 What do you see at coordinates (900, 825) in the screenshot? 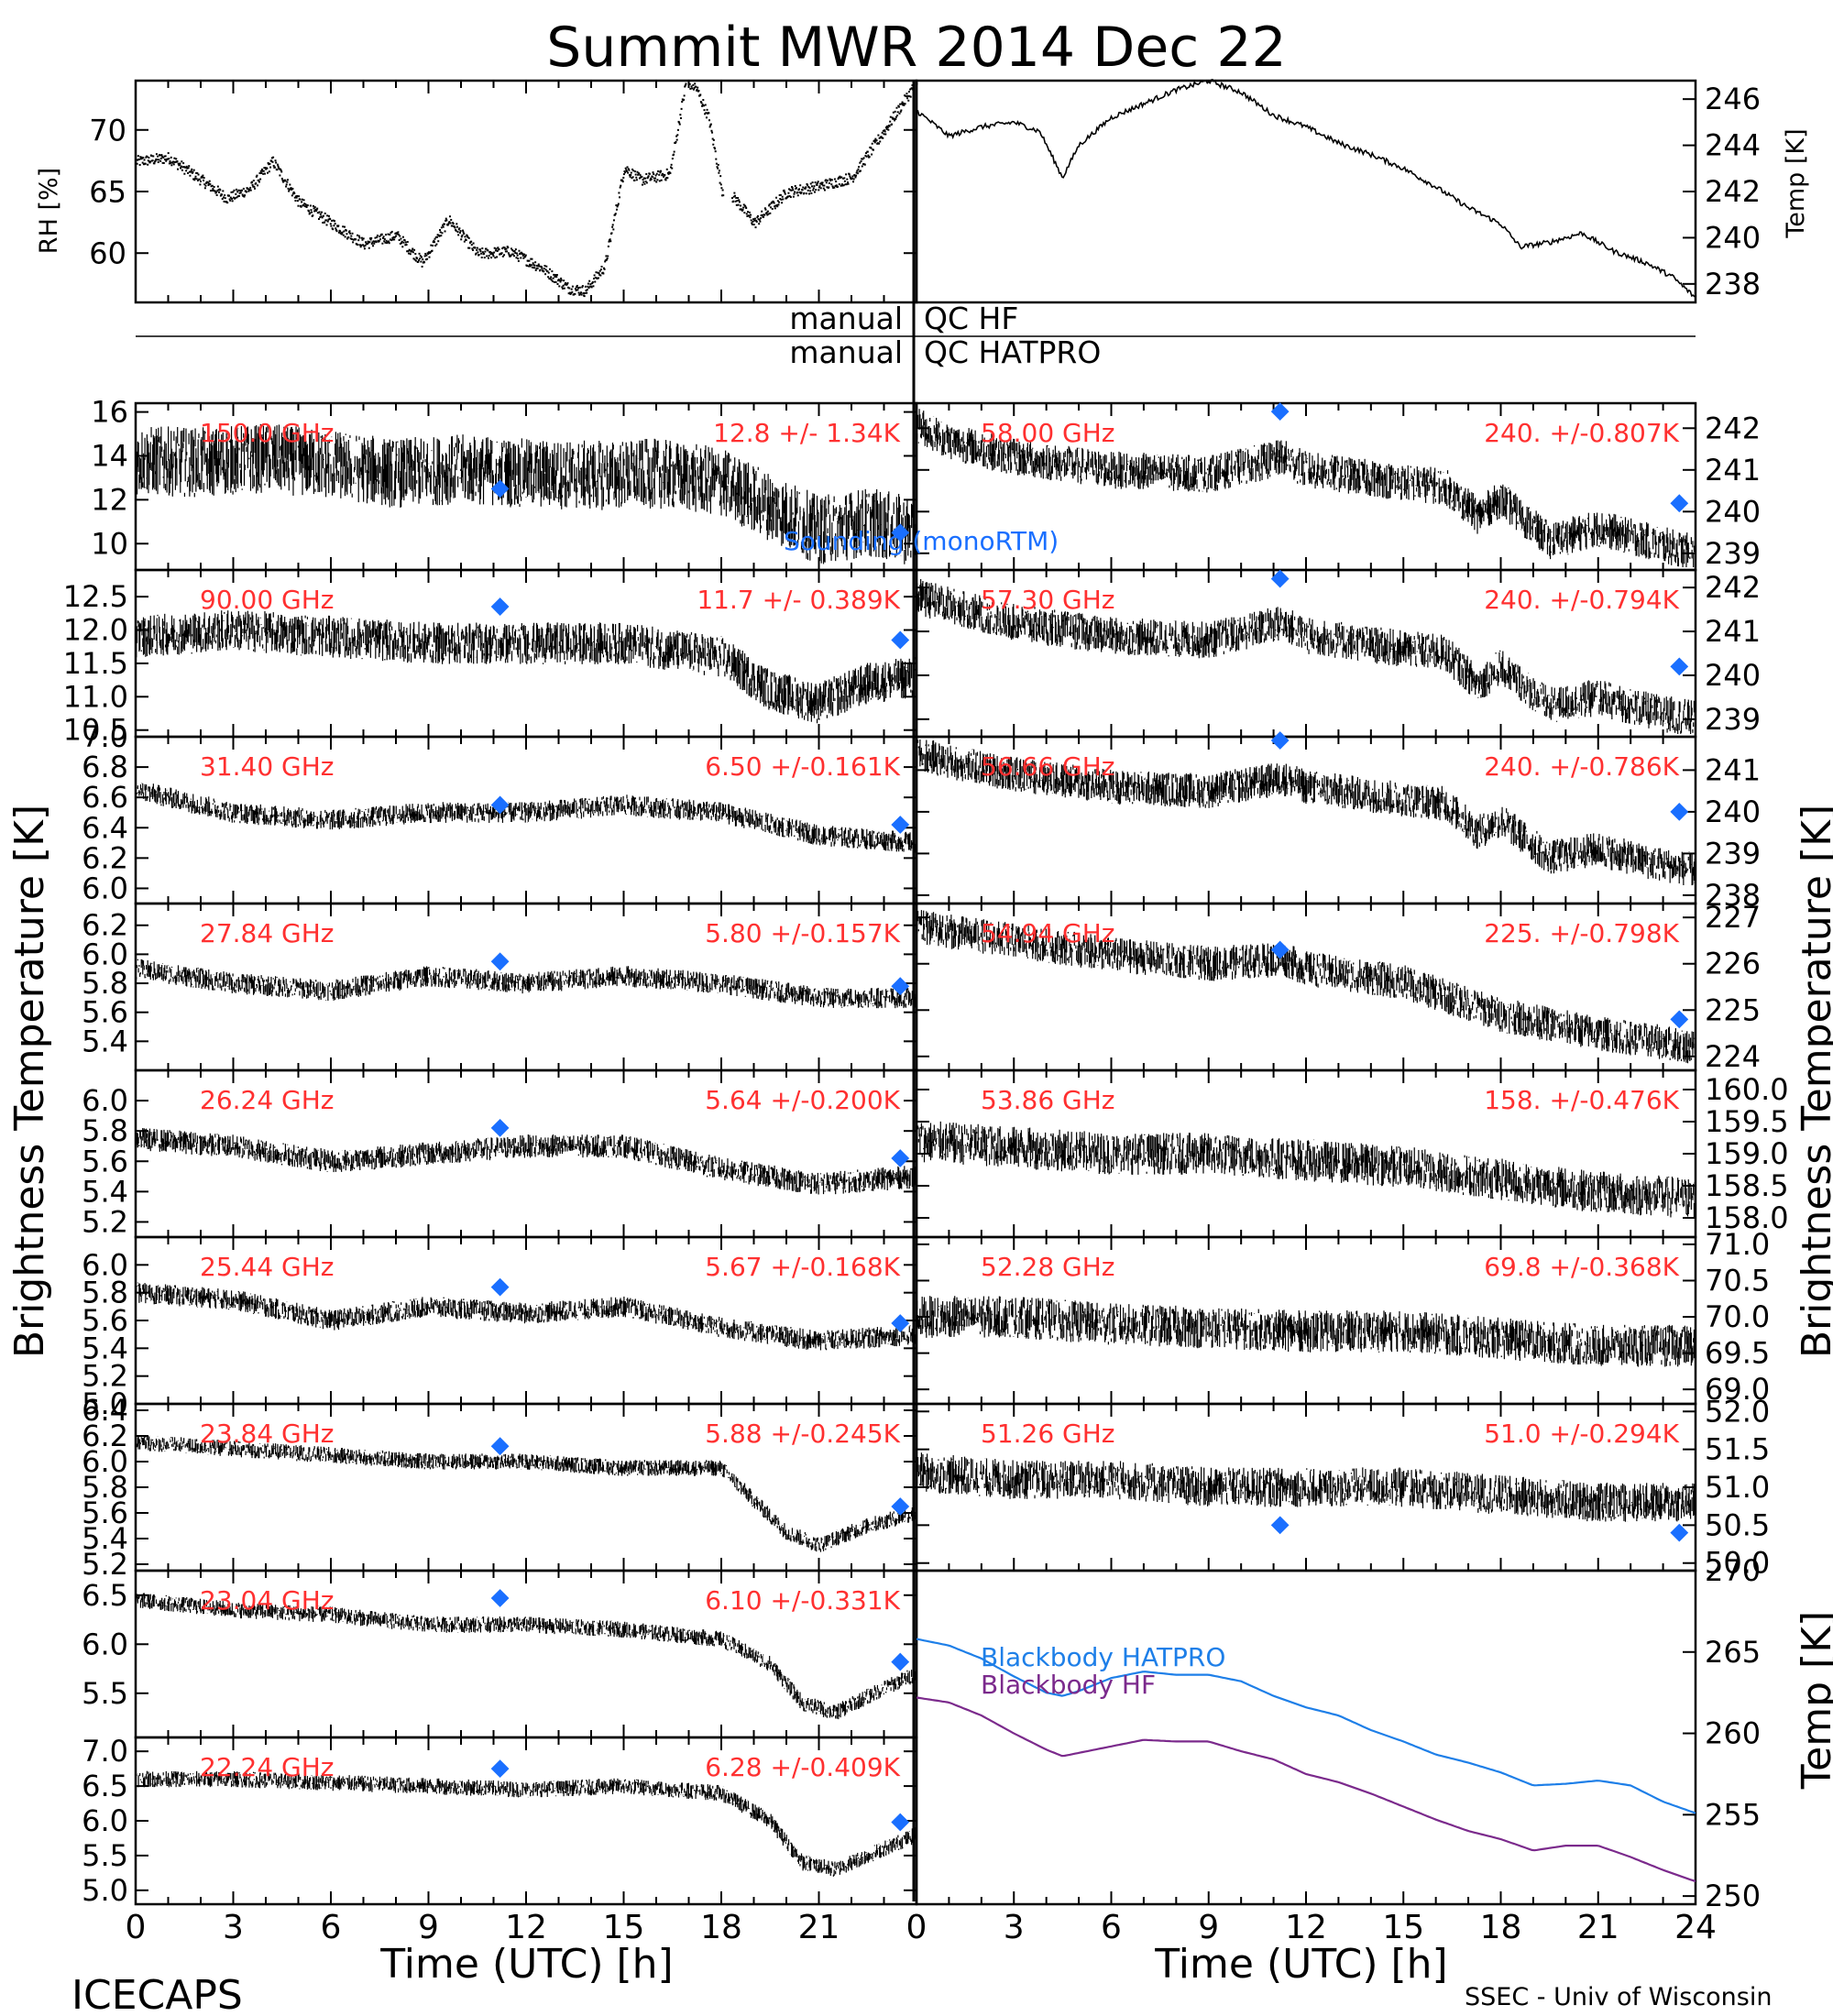
I see `sounding-marker` at bounding box center [900, 825].